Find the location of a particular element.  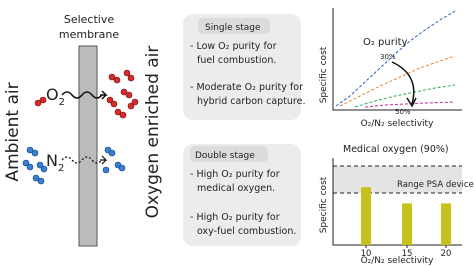

x-tick-label: 20 is located at coordinates (446, 254).